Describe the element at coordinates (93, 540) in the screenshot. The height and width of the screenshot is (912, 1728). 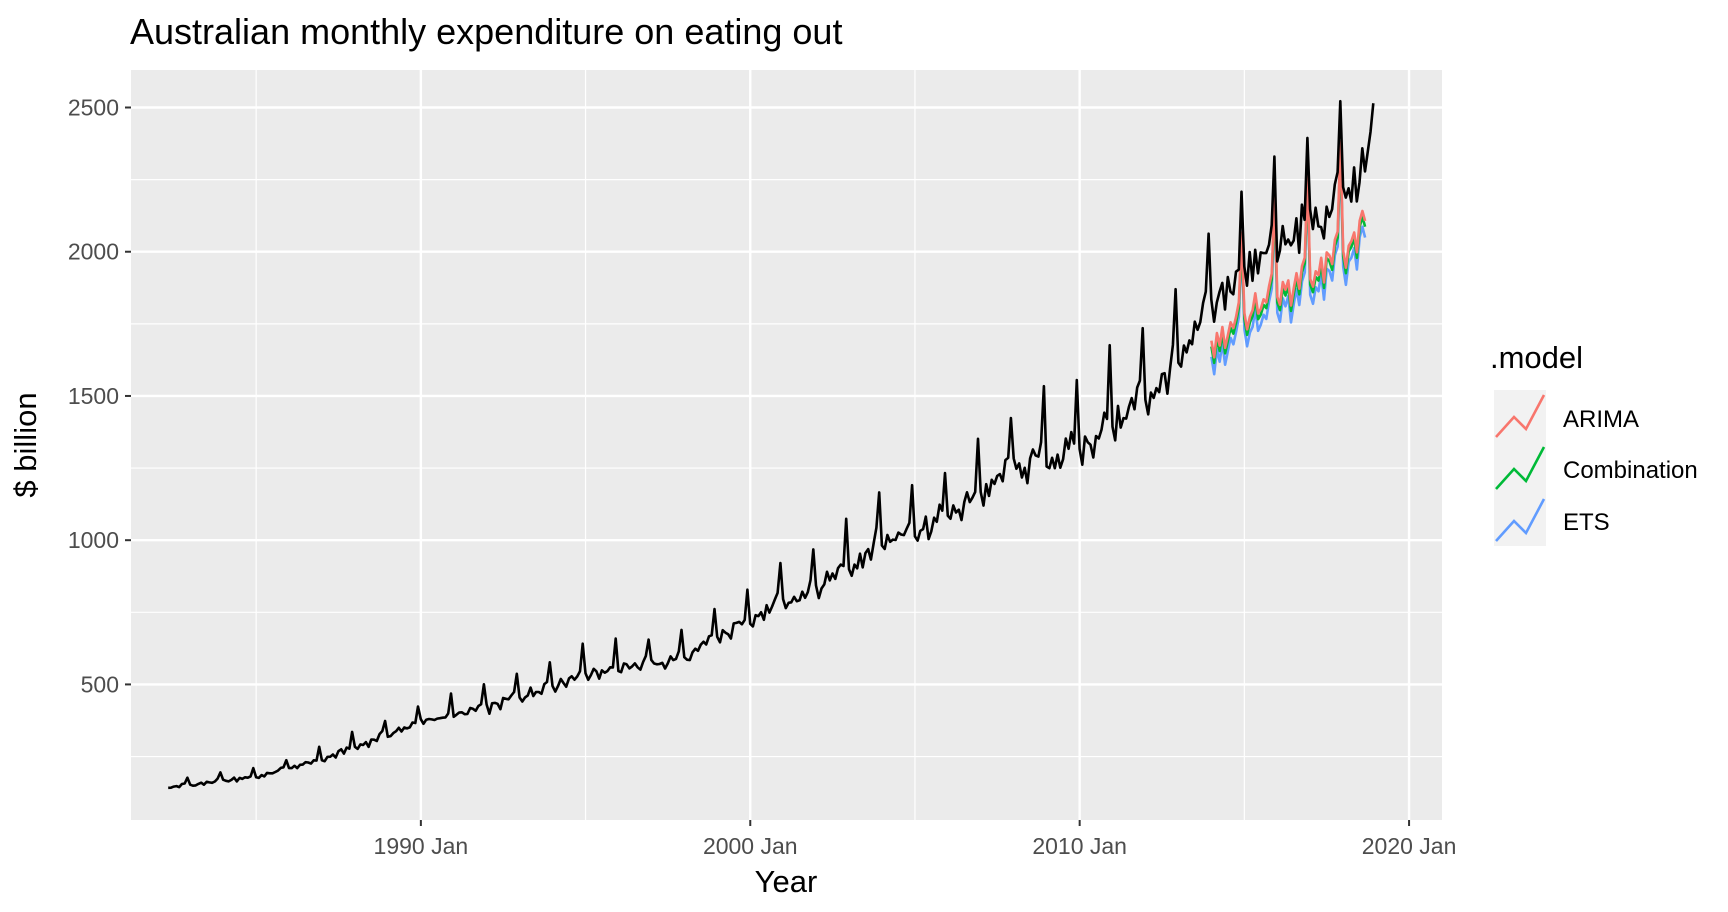
I see `y-tick-label: 1000` at that location.